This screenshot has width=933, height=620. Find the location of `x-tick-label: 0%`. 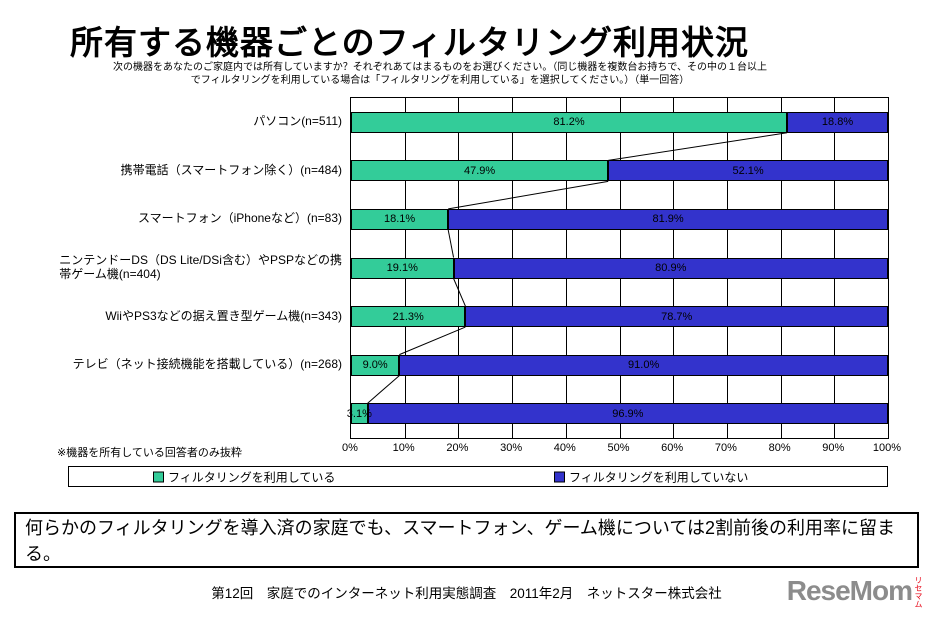

x-tick-label: 0% is located at coordinates (350, 448).